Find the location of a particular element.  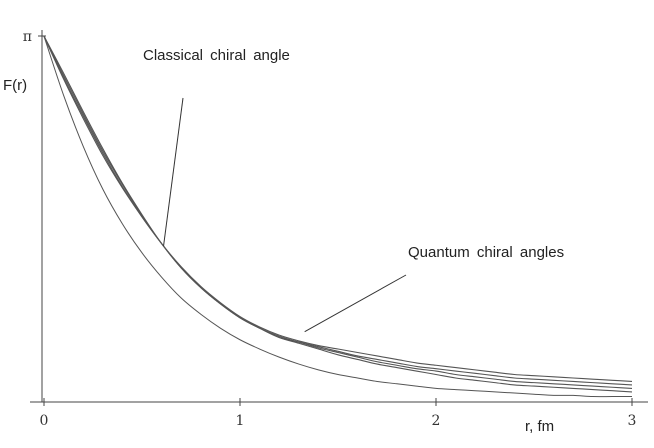

quantum-annotation-pointer is located at coordinates (355, 303).